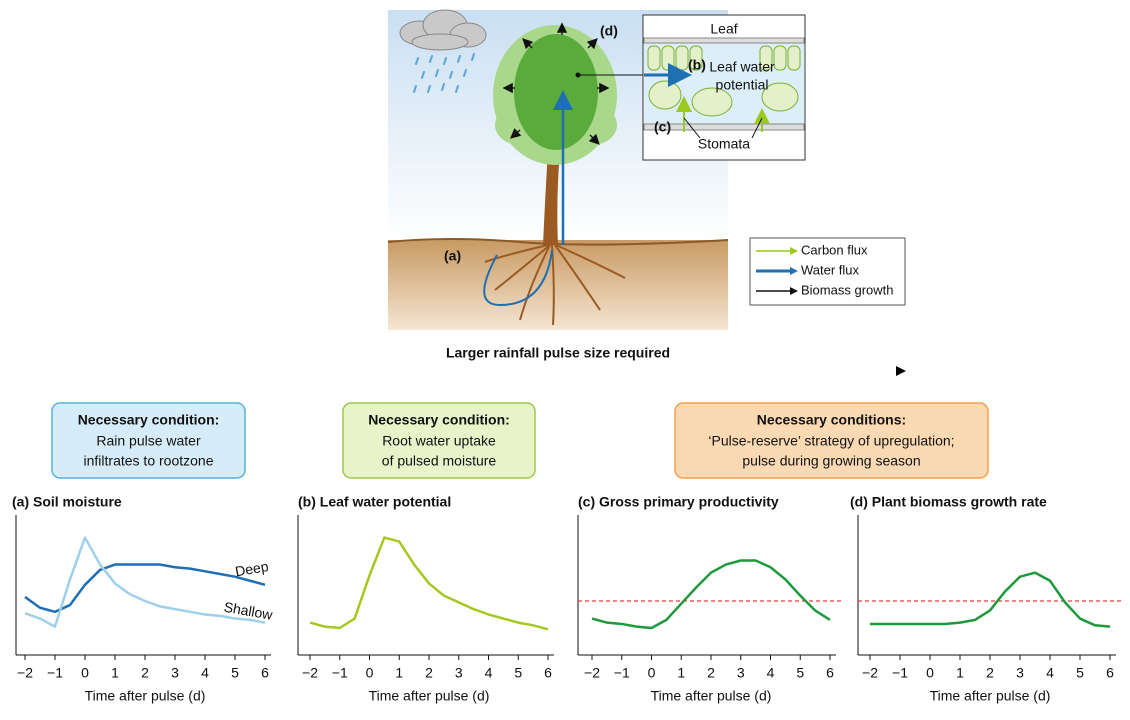  I want to click on chart-title: (b) Leaf water potential, so click(374, 502).